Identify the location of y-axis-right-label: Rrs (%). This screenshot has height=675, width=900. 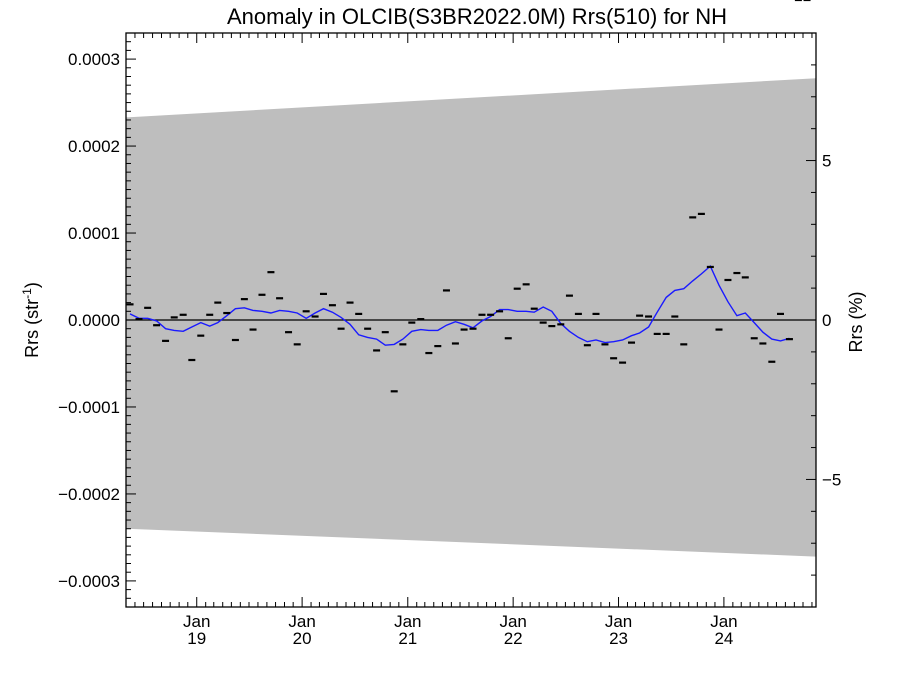
(856, 322).